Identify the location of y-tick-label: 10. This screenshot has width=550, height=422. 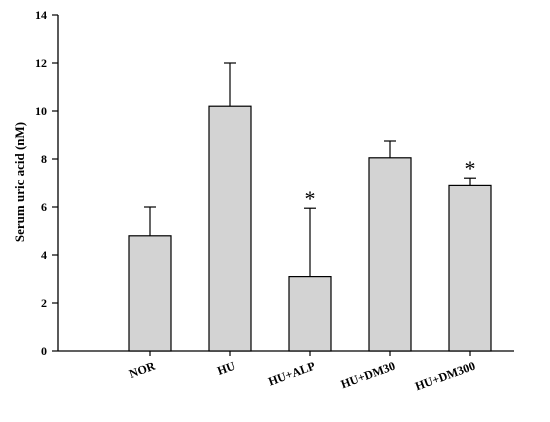
(41, 111).